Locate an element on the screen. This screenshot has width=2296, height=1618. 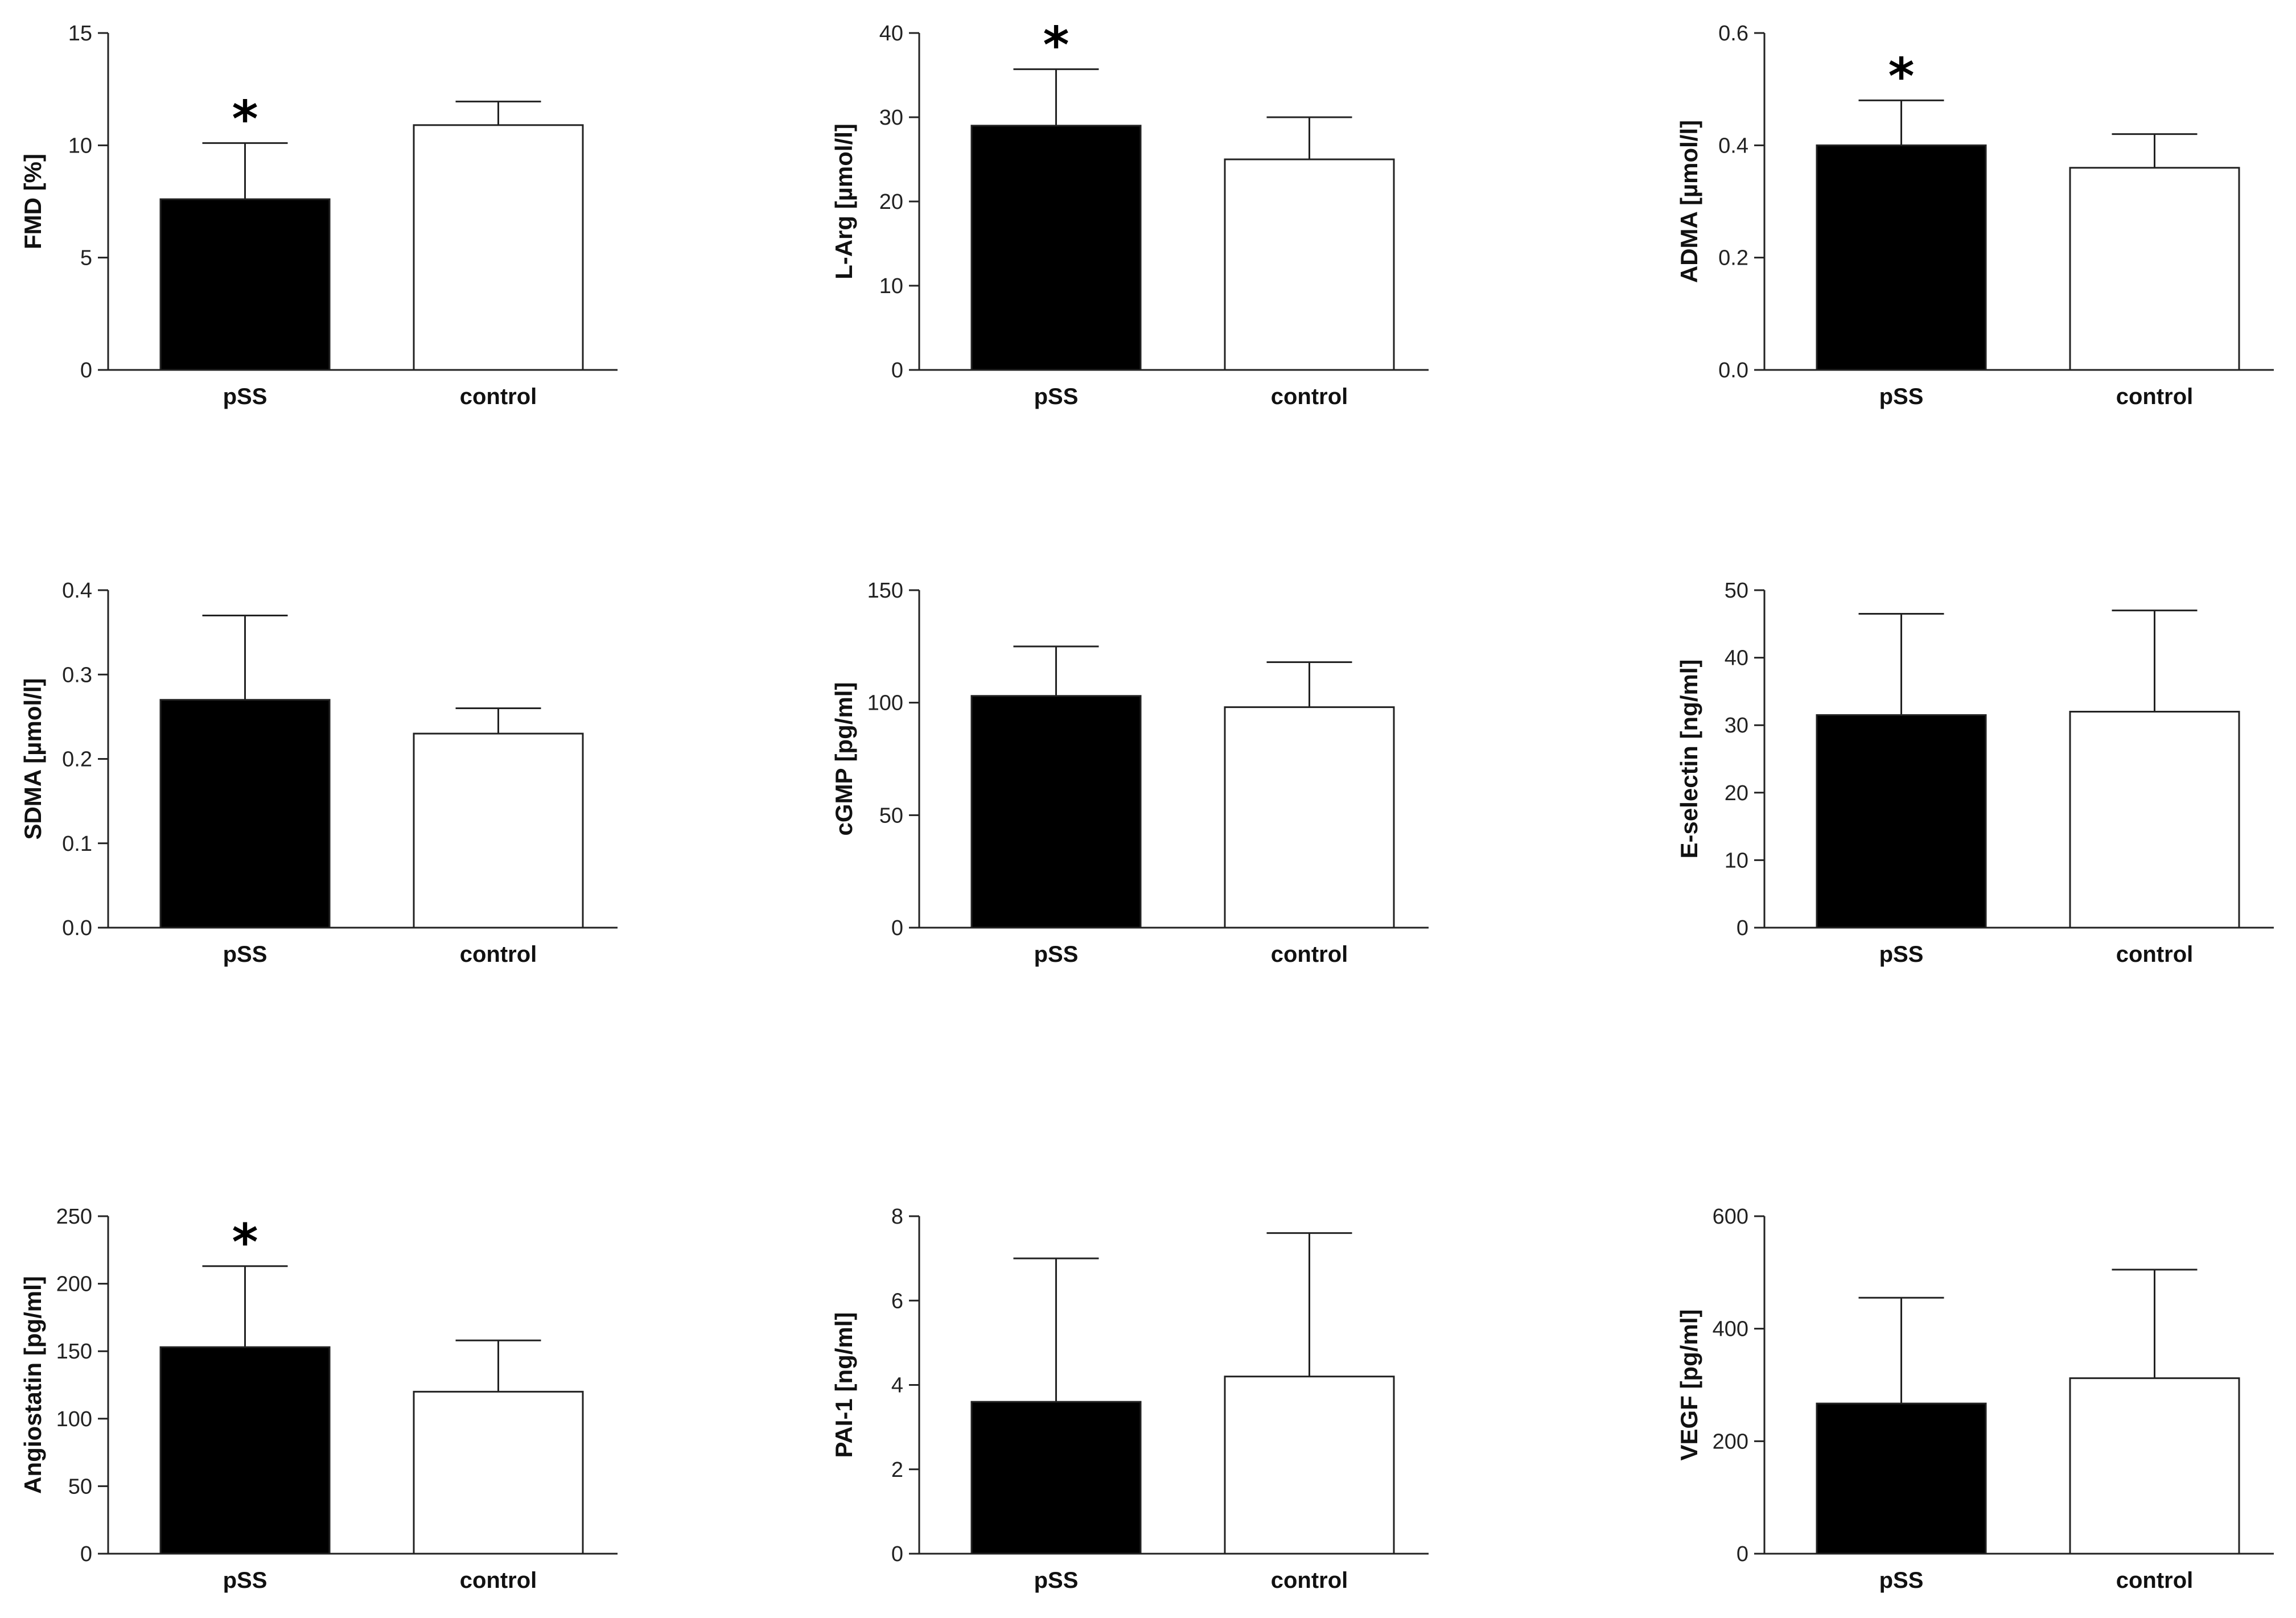
chart-7-bar-control is located at coordinates (1309, 1465).